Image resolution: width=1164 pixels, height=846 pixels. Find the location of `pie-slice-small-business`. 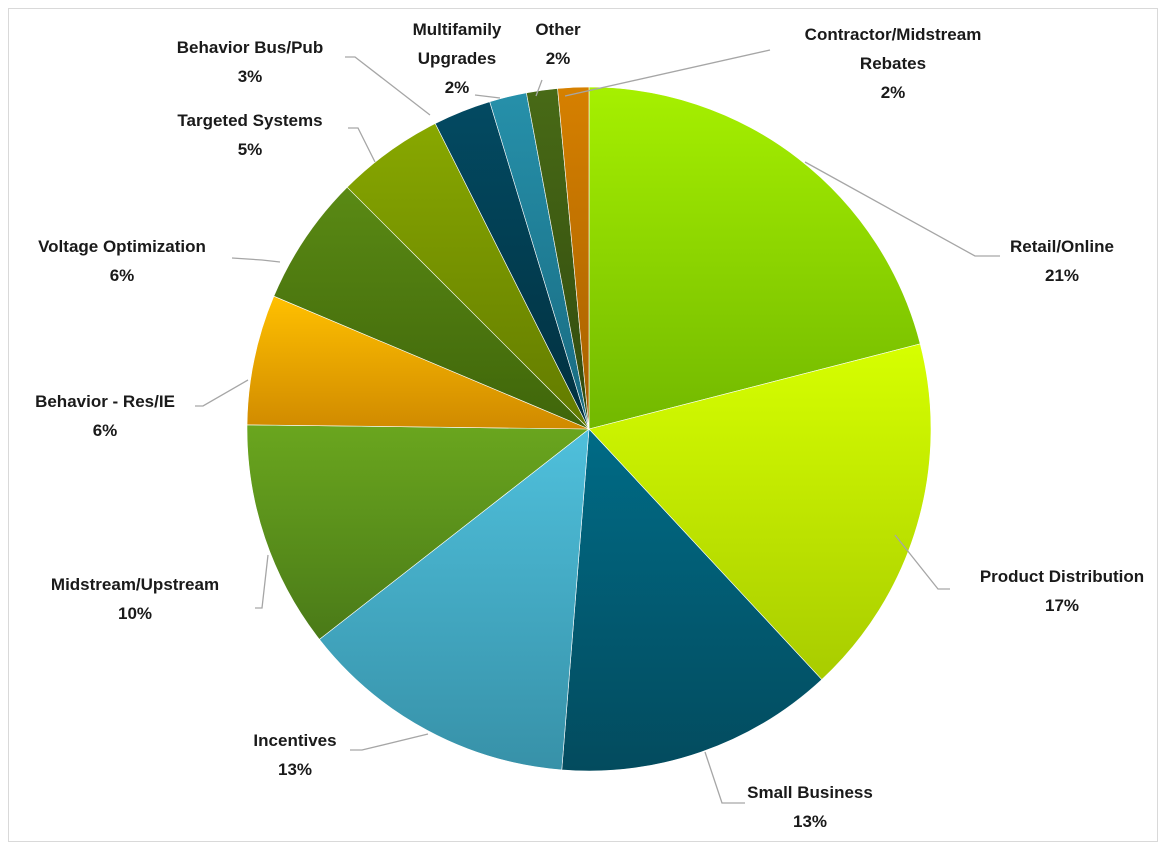

pie-slice-small-business is located at coordinates (692, 600).